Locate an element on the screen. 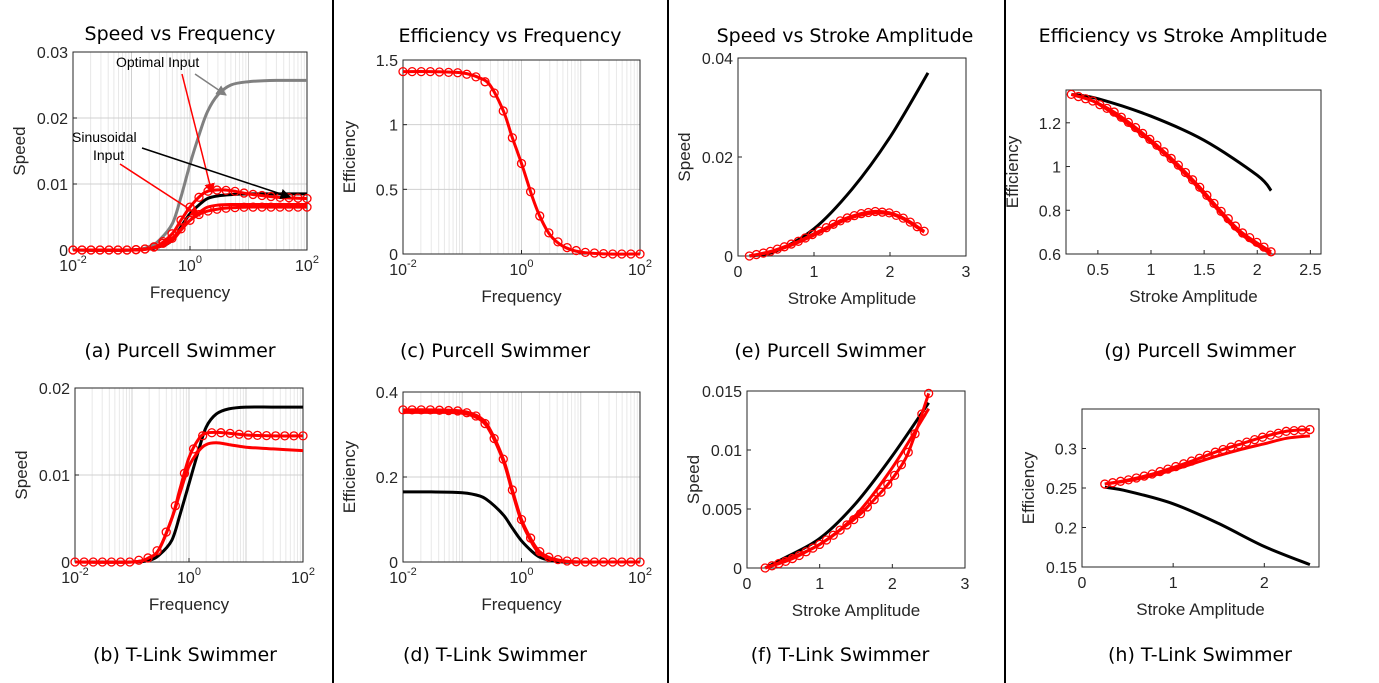 Image resolution: width=1379 pixels, height=683 pixels. panel-caption: (d) T-Link Swimmer is located at coordinates (495, 655).